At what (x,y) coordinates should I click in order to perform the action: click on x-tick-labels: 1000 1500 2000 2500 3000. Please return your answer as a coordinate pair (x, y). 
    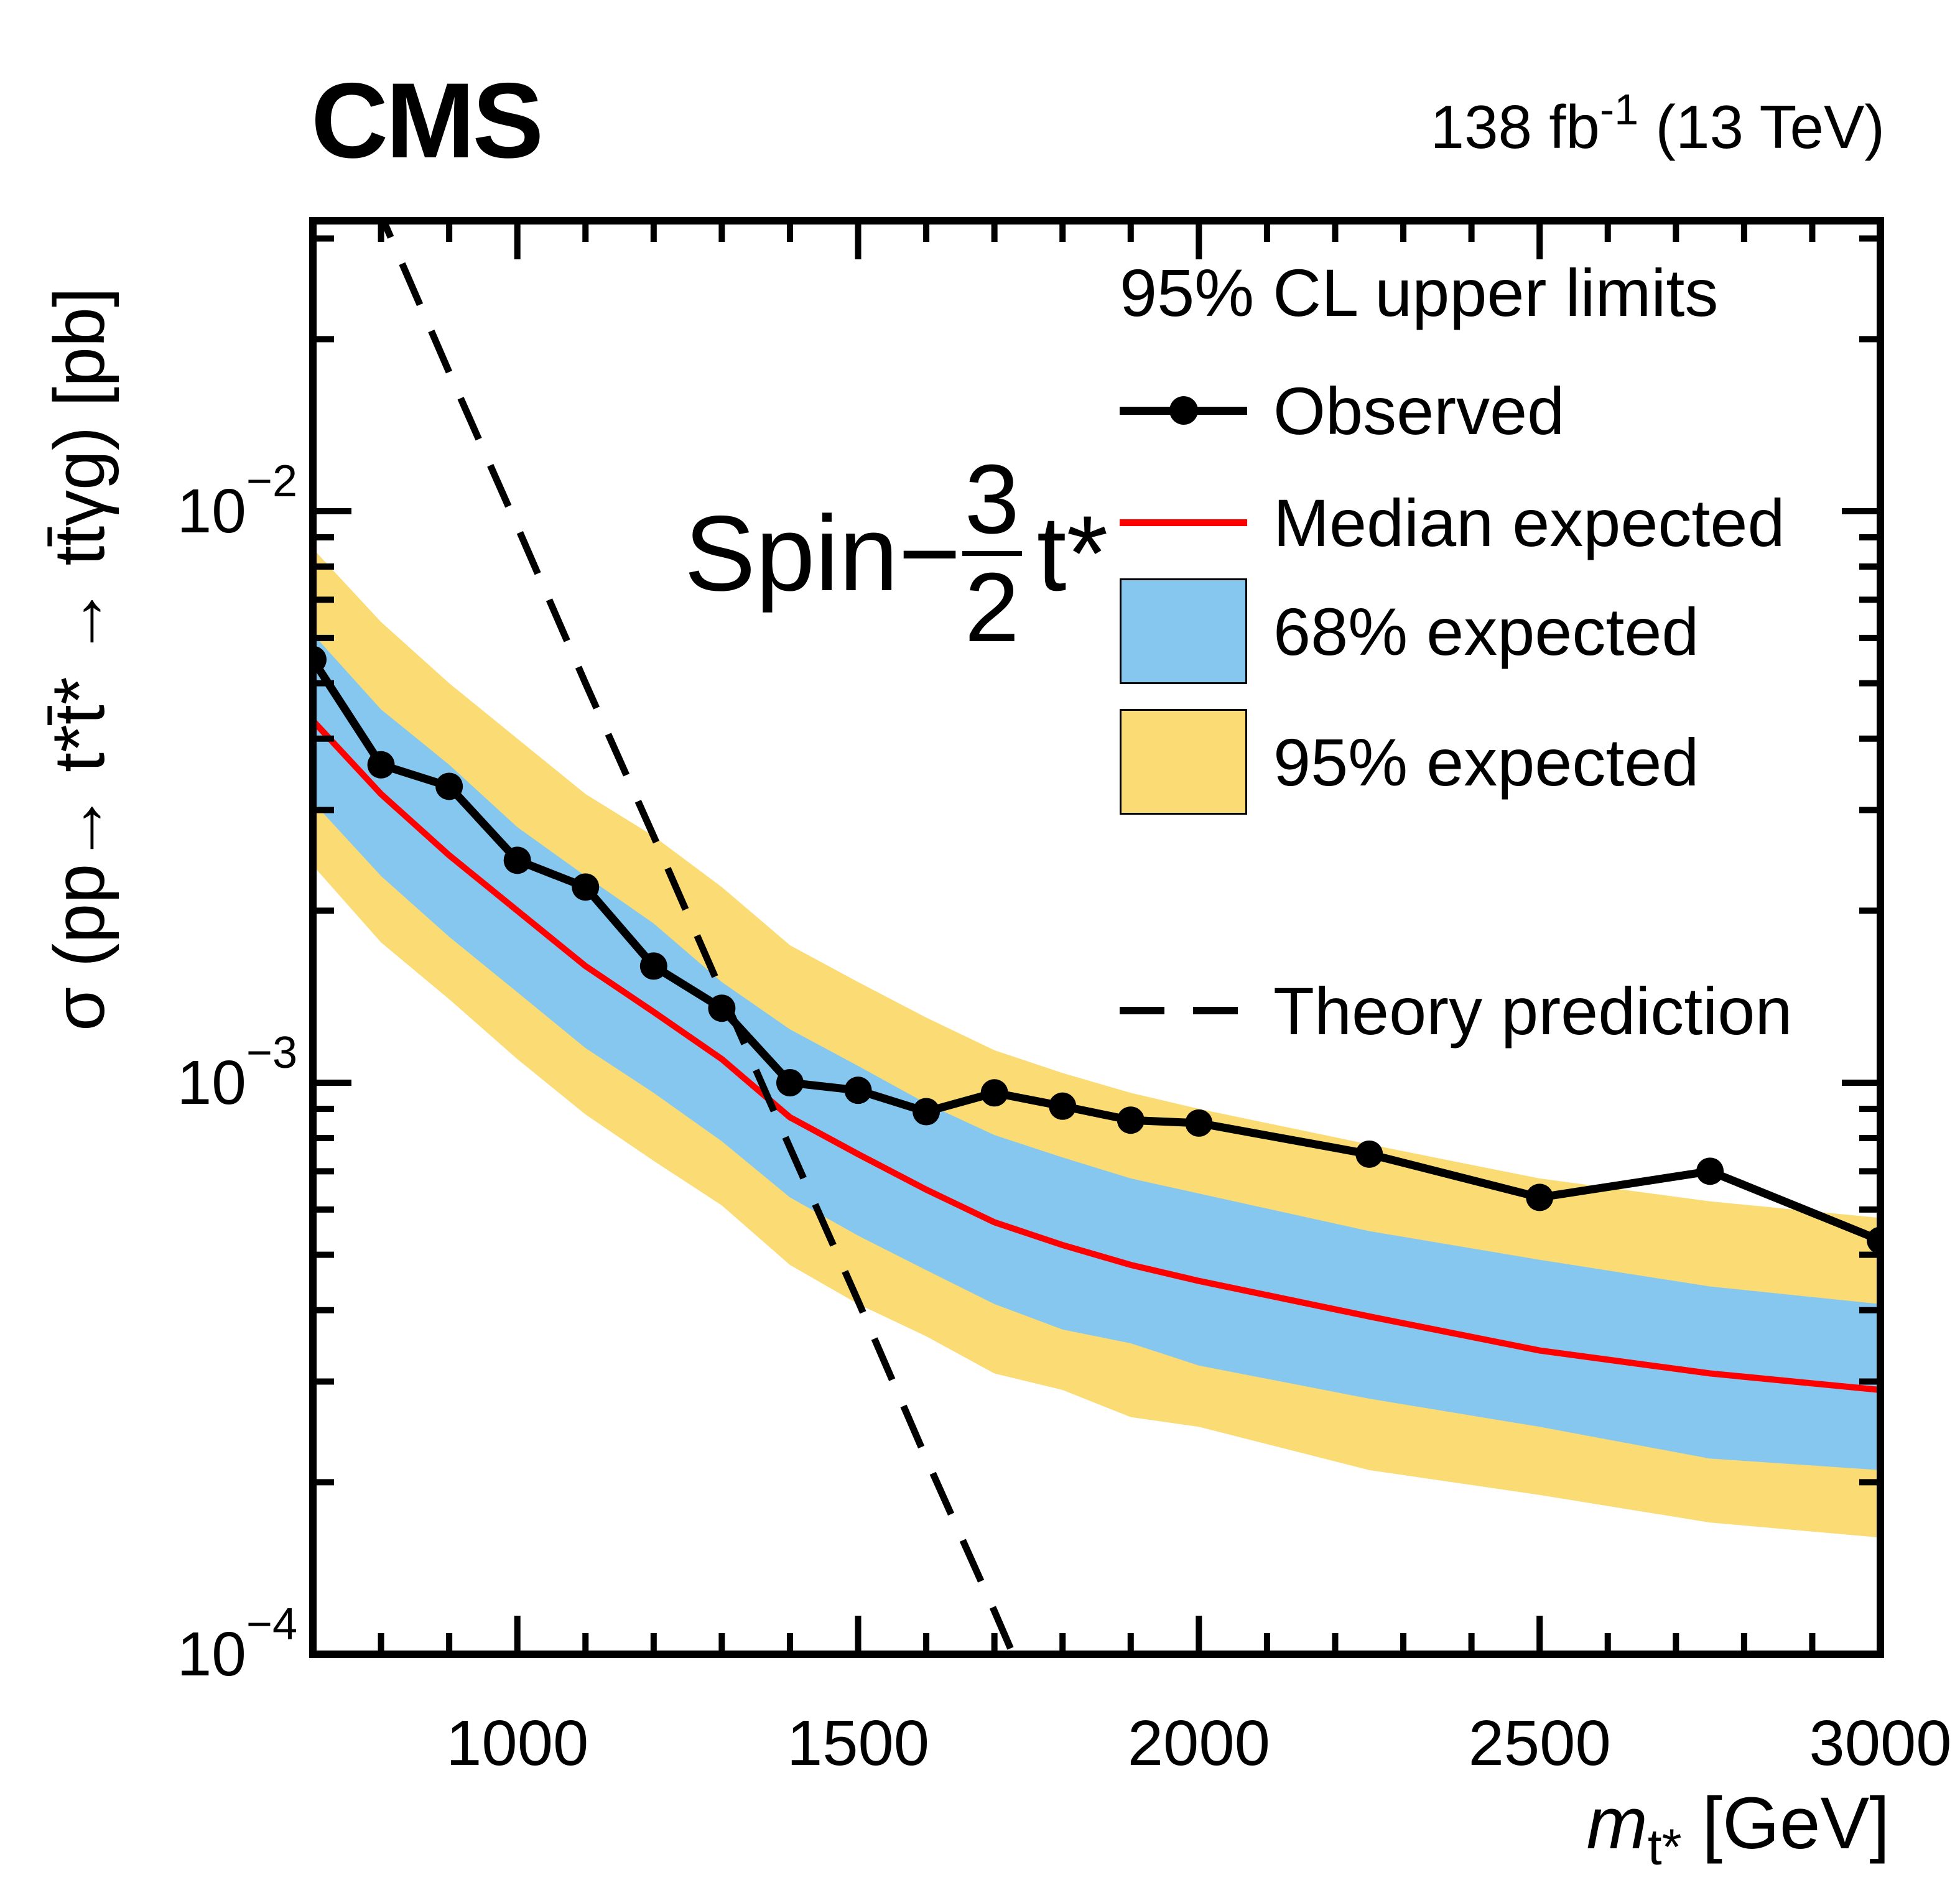
    Looking at the image, I should click on (1198, 1743).